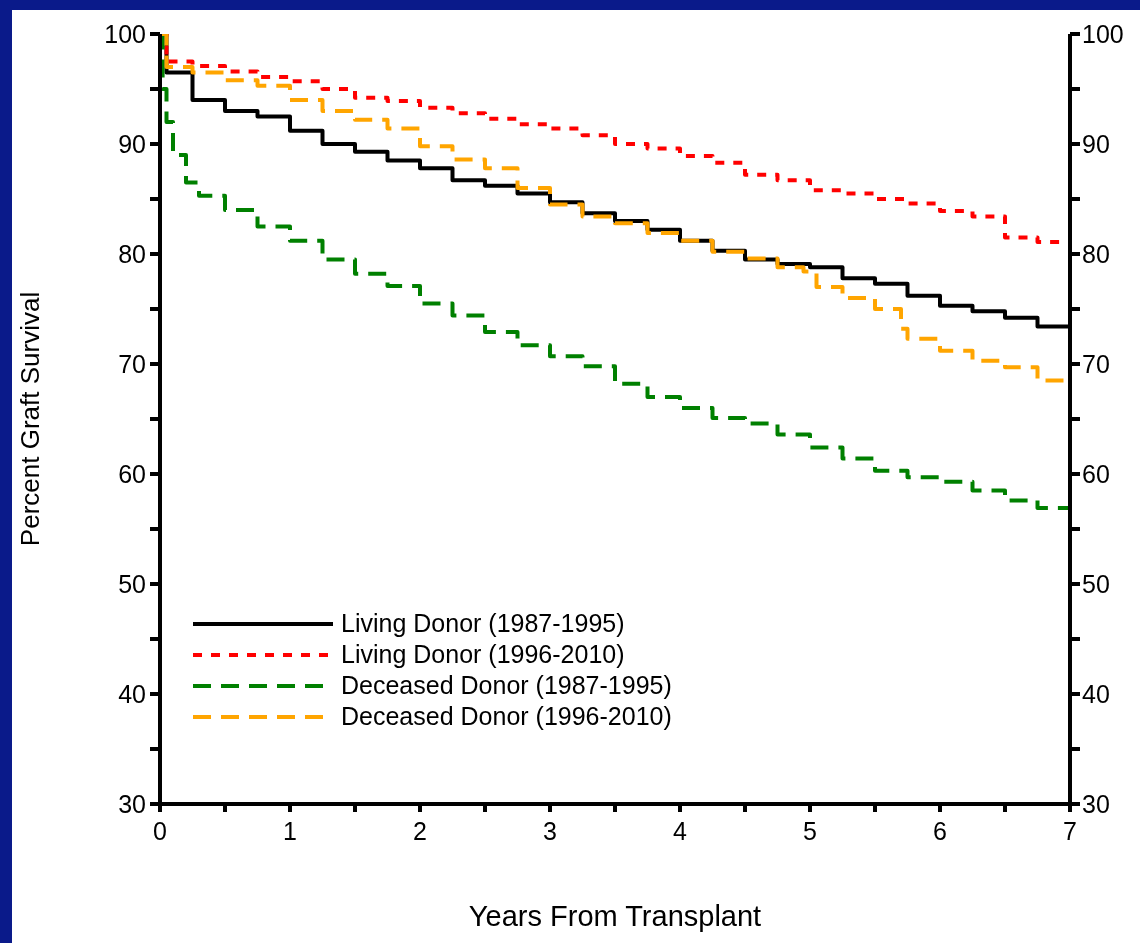 The image size is (1140, 943). Describe the element at coordinates (550, 830) in the screenshot. I see `x-tick-label: 3` at that location.